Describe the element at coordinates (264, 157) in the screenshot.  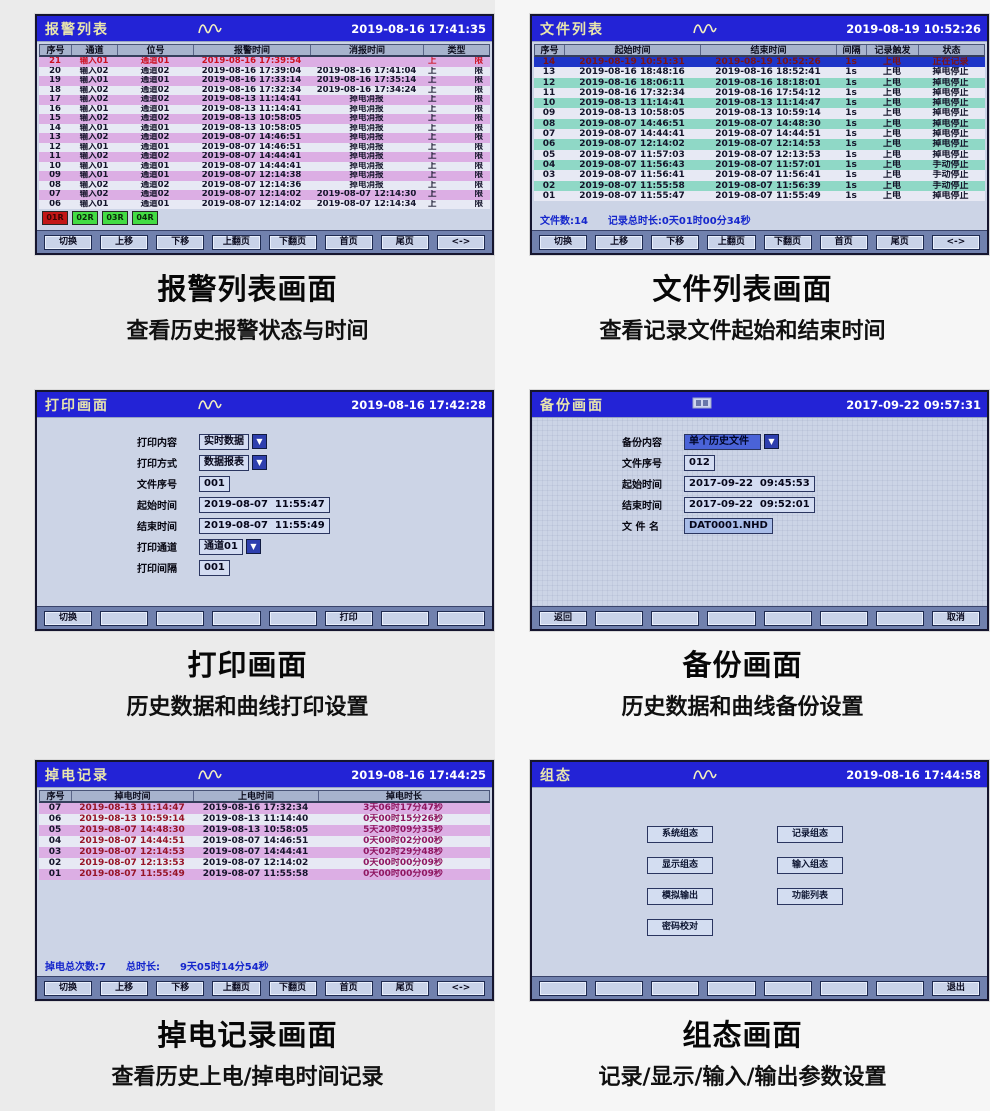
I see `alarm-row: 11 输入02 通道02 2019-08-07 14:44:41 掉电消报 上限` at that location.